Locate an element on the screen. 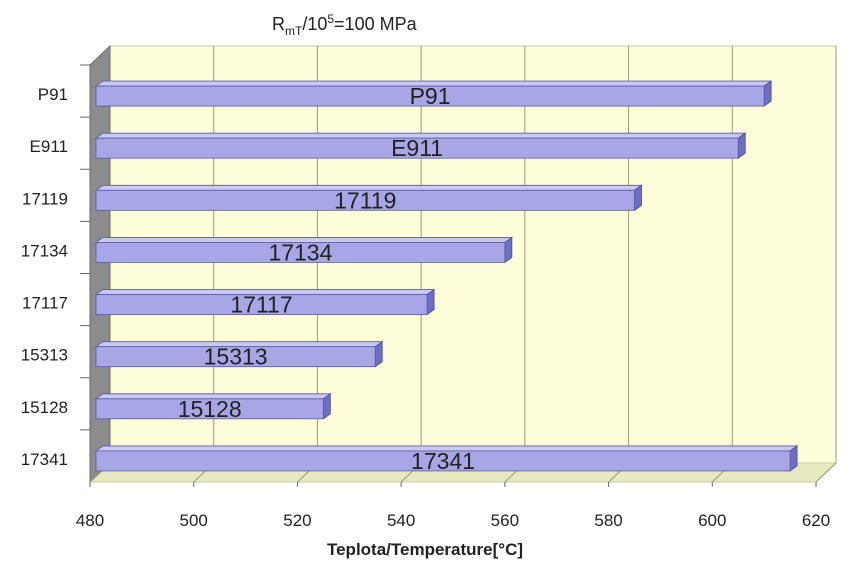  category-label: 15128 is located at coordinates (44, 407).